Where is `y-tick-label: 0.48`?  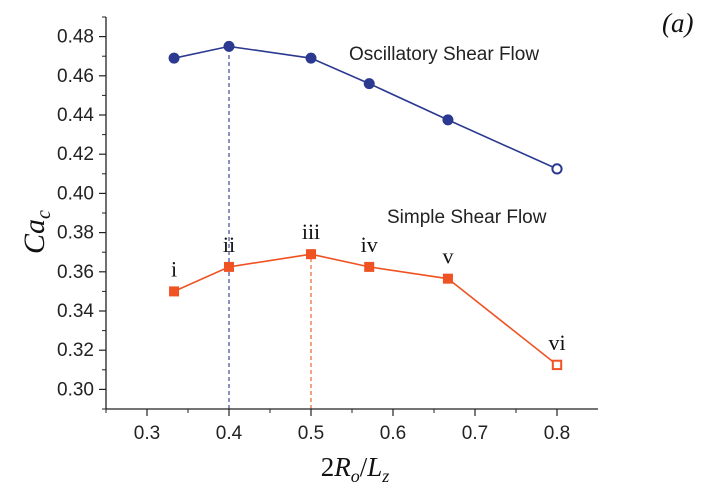 y-tick-label: 0.48 is located at coordinates (75, 37).